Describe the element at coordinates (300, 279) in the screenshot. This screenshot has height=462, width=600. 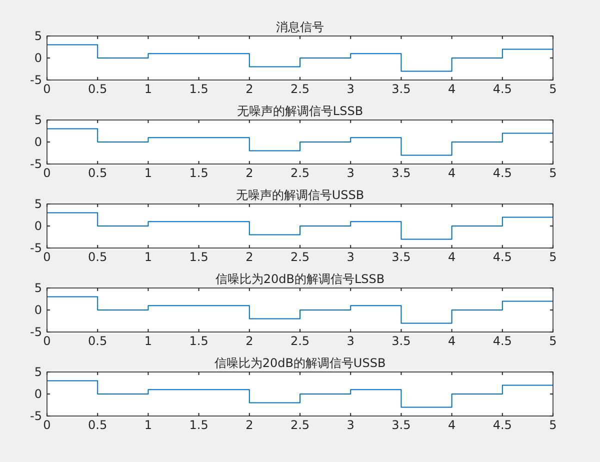
I see `chart-title: 信噪比为20dB的解调信号LSSB` at that location.